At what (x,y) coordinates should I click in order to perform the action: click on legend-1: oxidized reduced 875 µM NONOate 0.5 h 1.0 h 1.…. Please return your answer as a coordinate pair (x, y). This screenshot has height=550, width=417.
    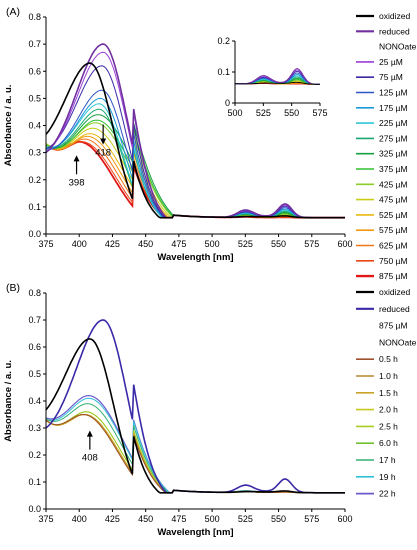
    Looking at the image, I should click on (386, 393).